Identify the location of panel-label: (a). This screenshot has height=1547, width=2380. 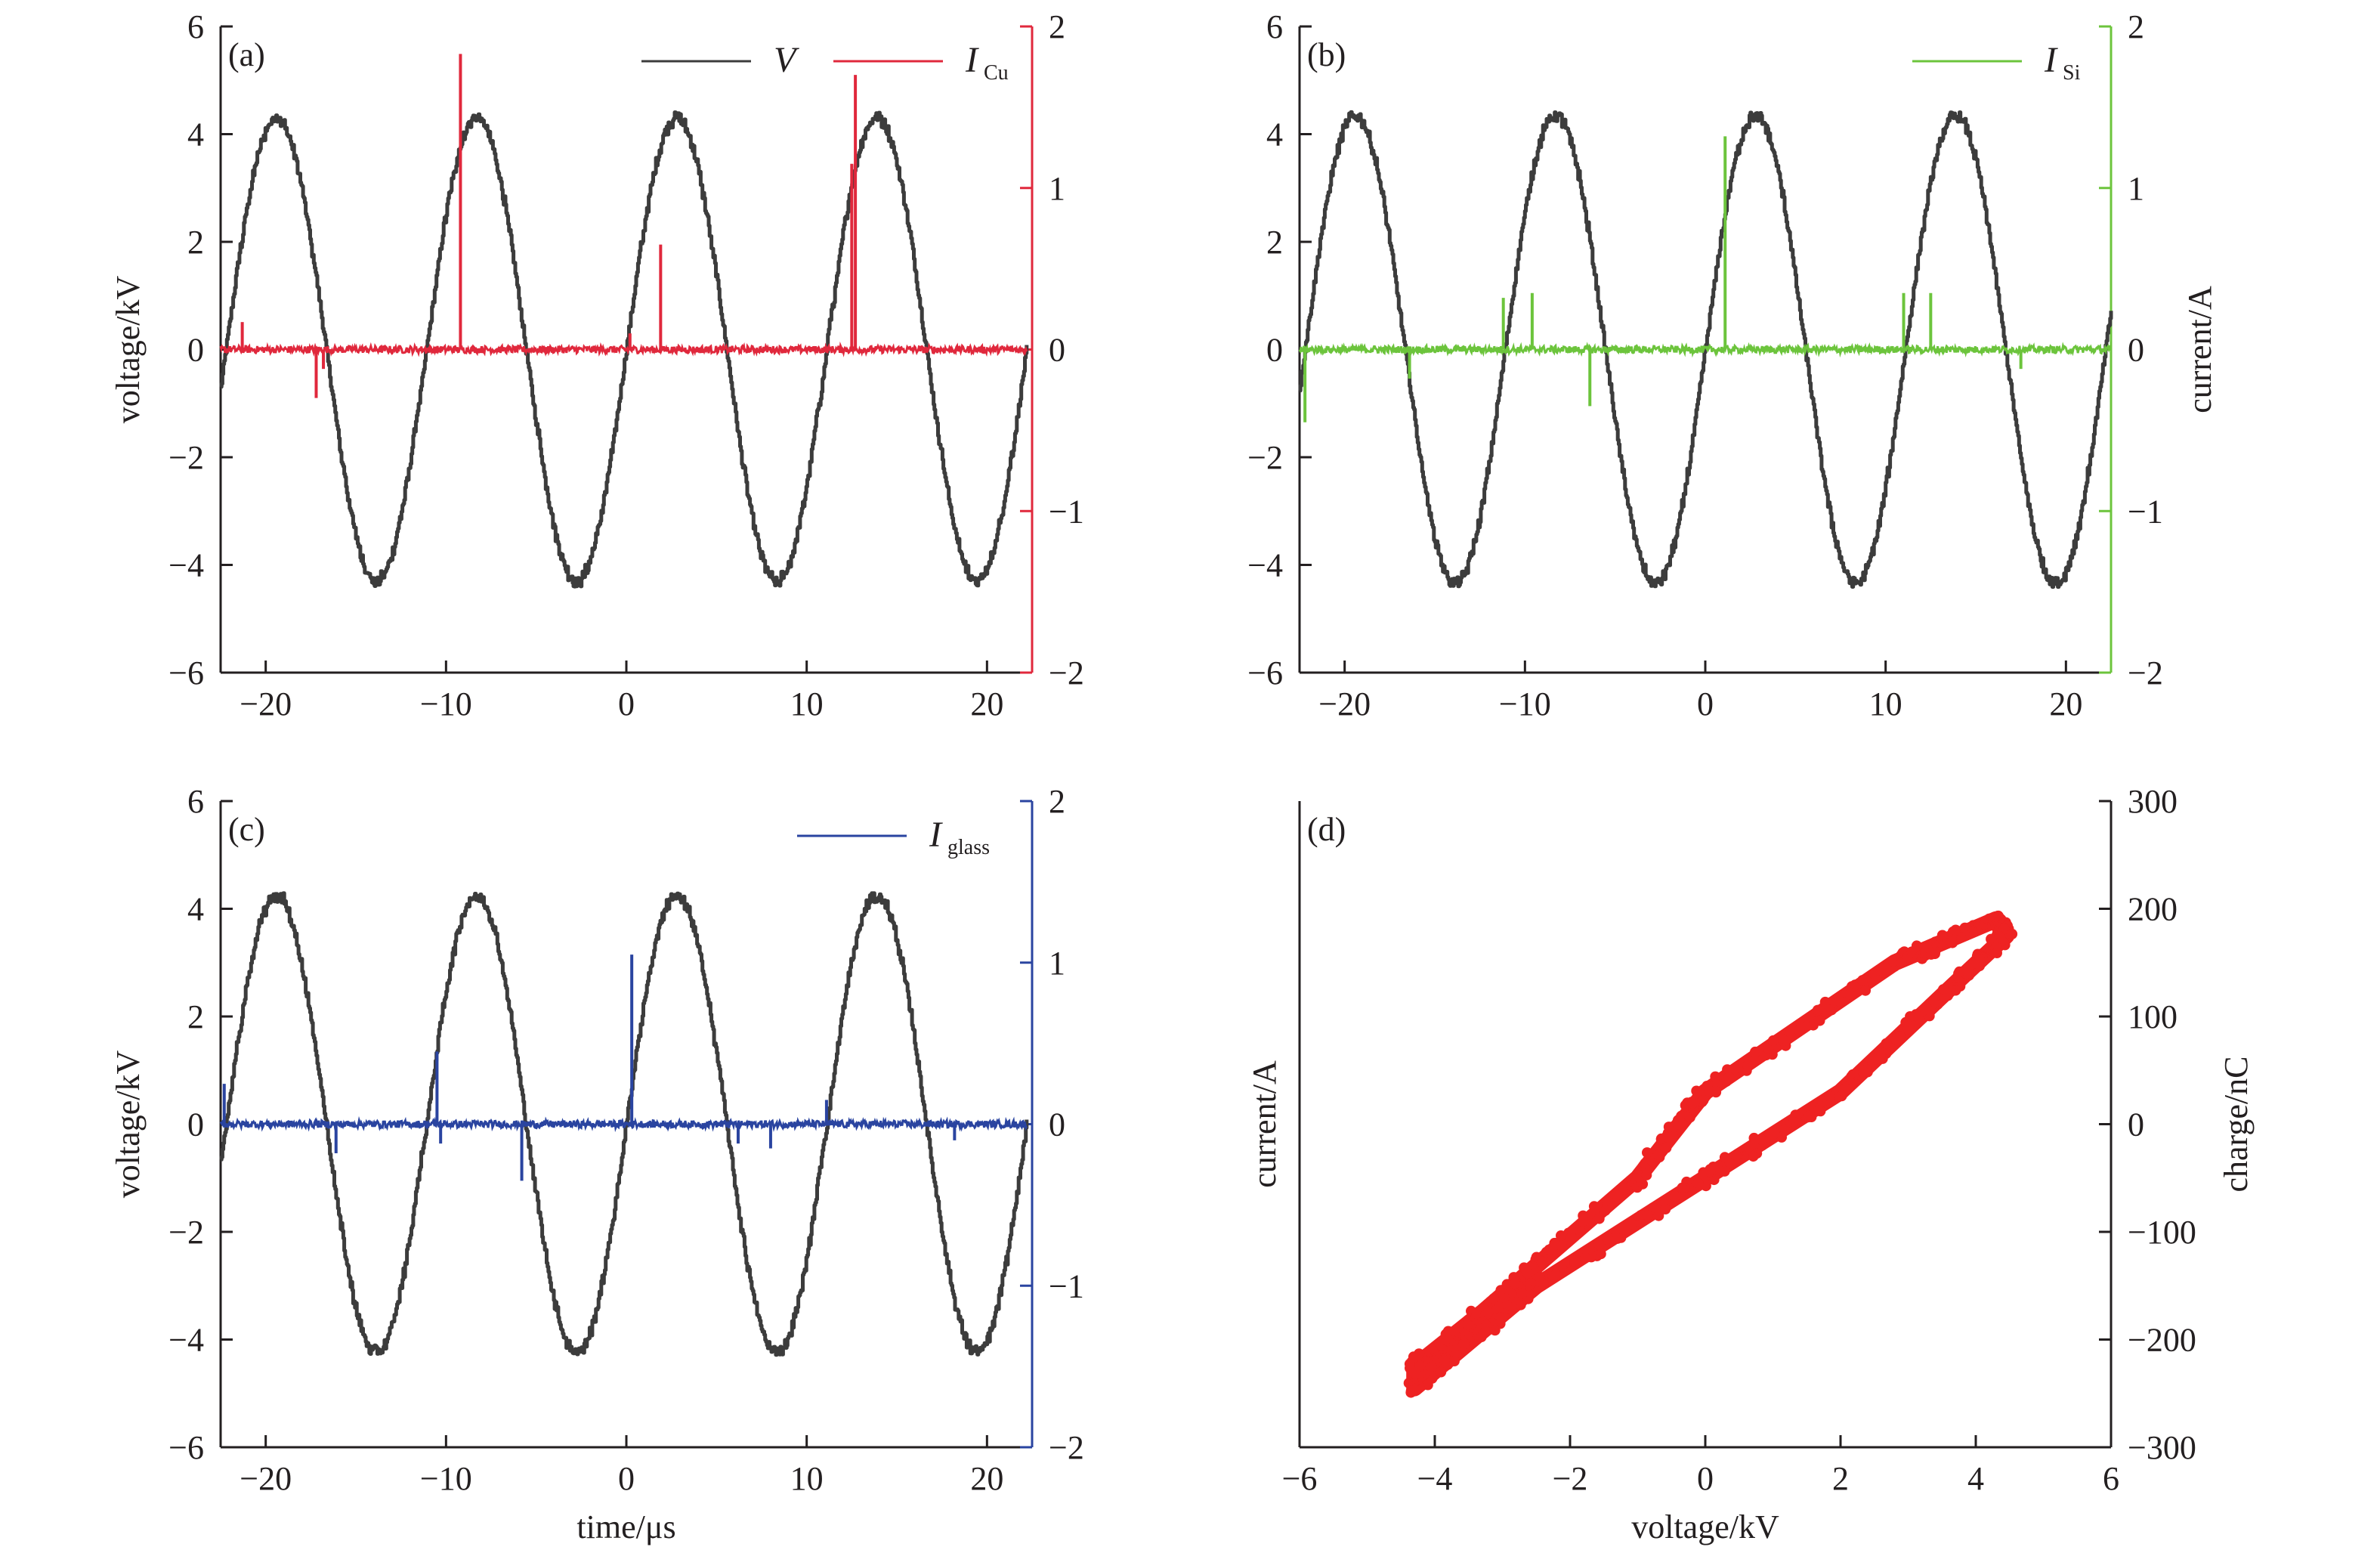
(246, 54).